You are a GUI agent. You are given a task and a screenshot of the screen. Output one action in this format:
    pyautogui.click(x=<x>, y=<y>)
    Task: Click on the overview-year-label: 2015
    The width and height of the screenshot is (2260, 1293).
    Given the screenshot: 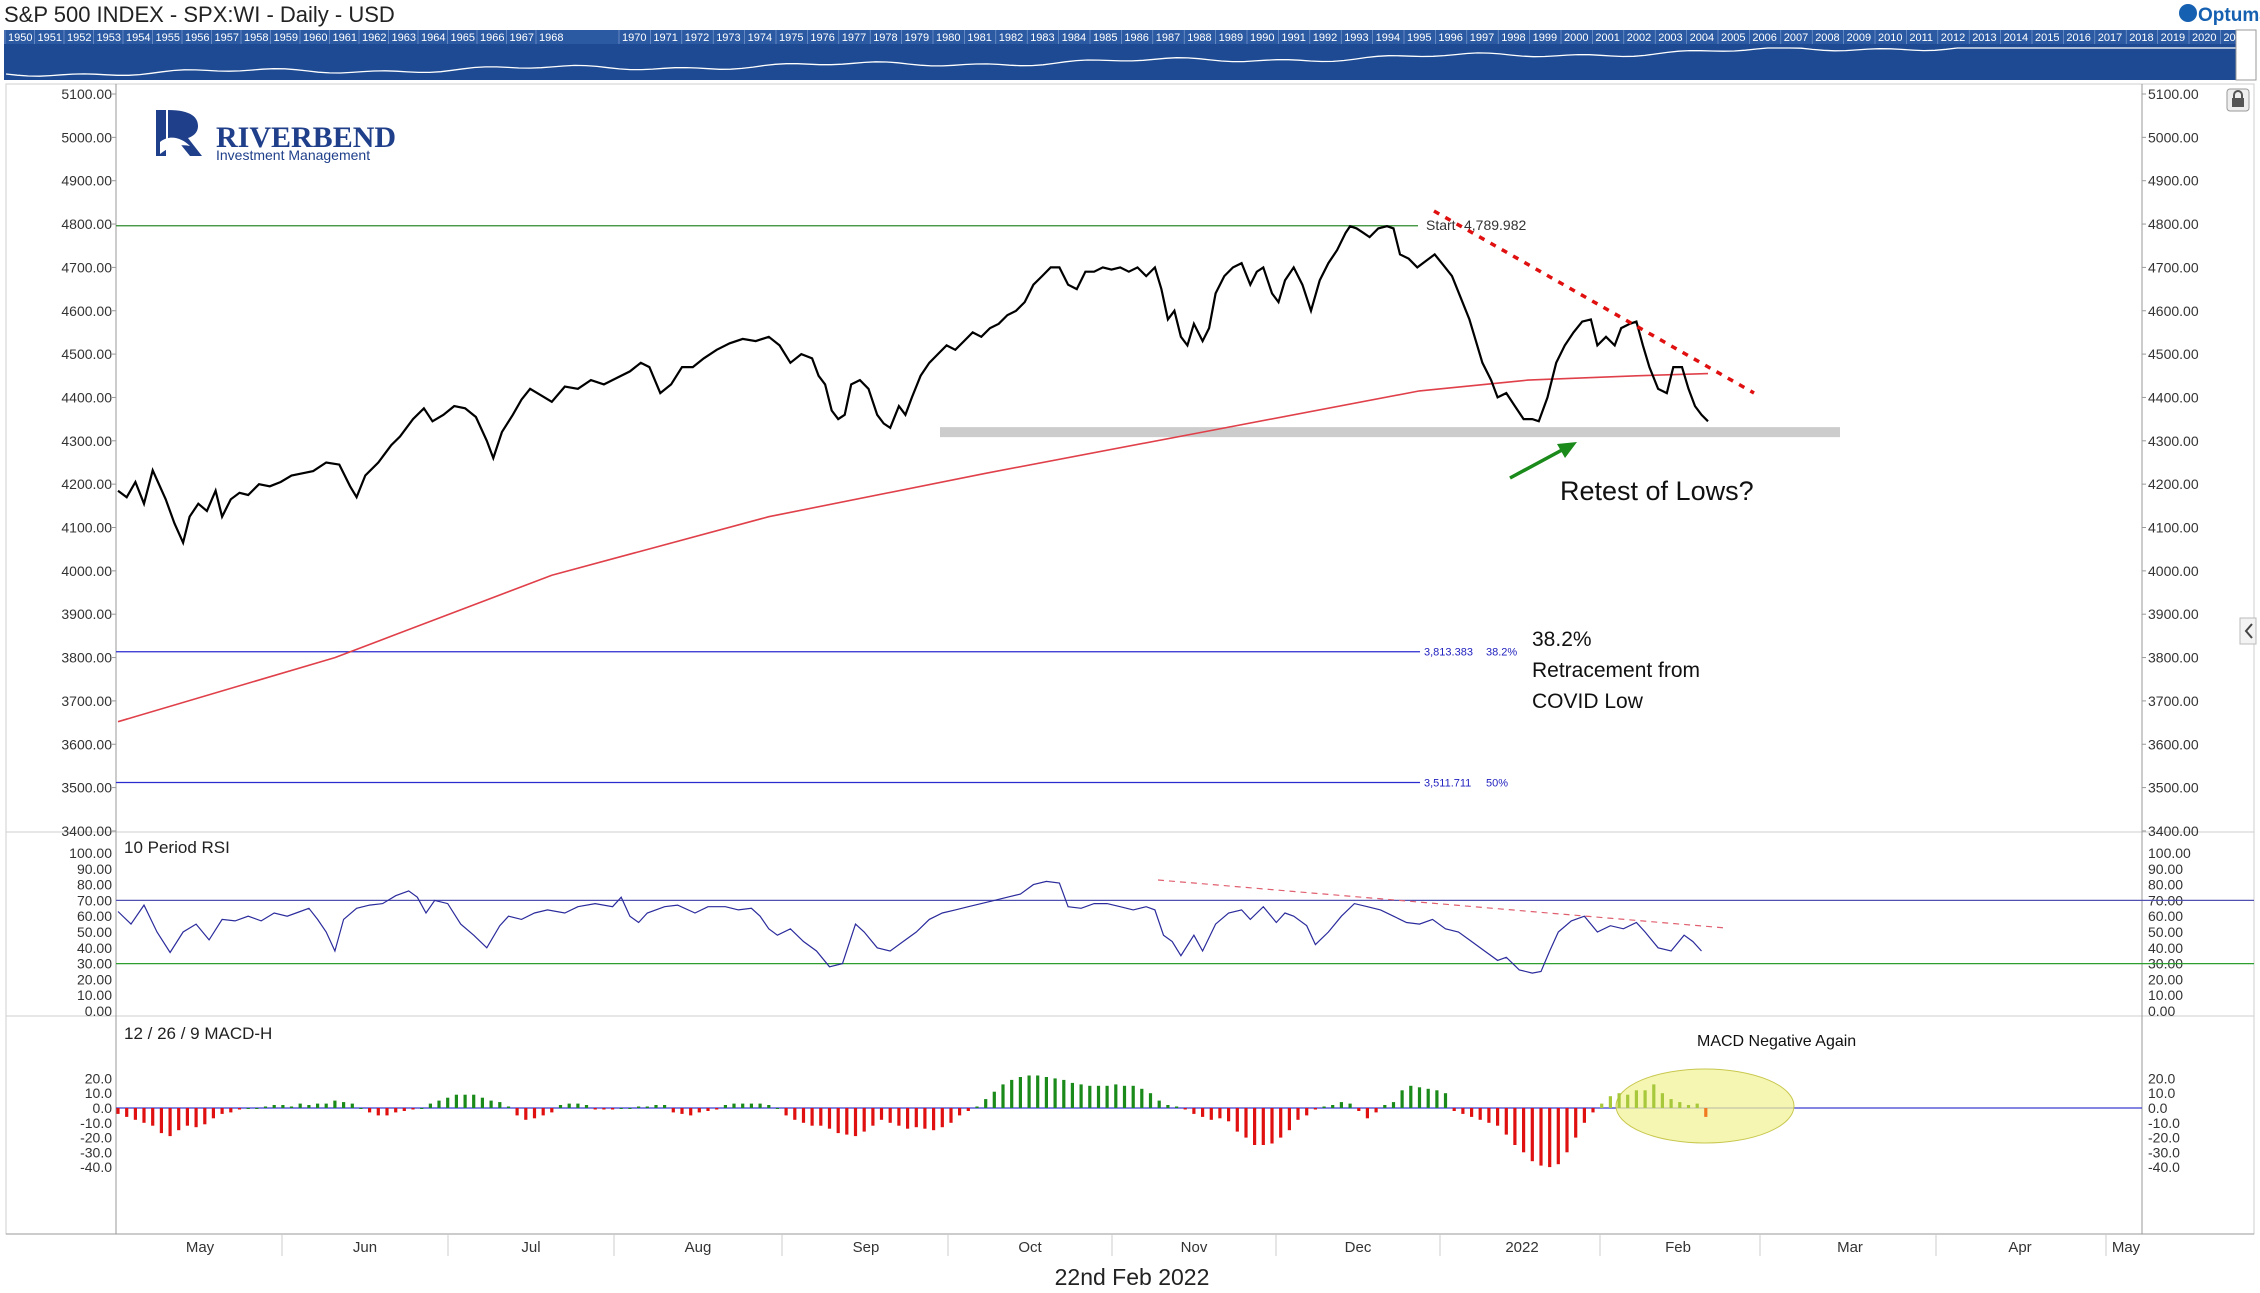 What is the action you would take?
    pyautogui.click(x=2047, y=38)
    